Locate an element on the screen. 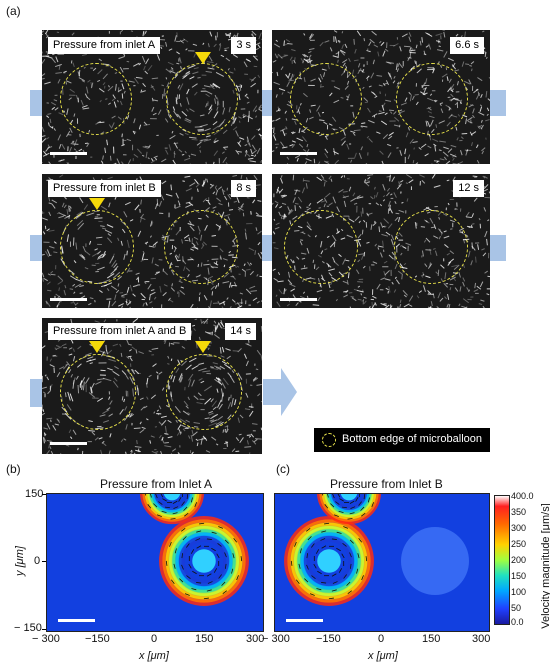  colorbar-tick: 300 is located at coordinates (519, 528).